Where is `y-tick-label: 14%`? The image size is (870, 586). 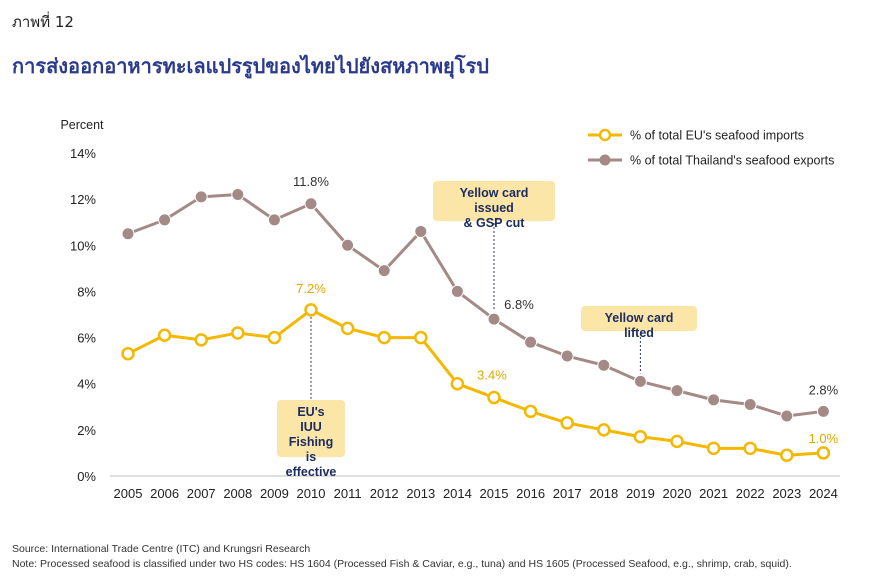 y-tick-label: 14% is located at coordinates (83, 153).